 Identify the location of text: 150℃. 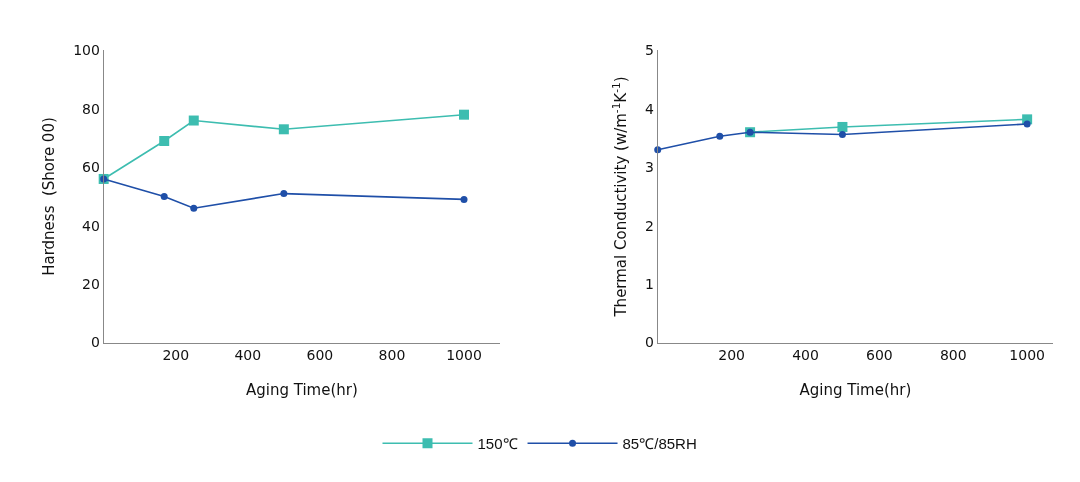
(497, 444).